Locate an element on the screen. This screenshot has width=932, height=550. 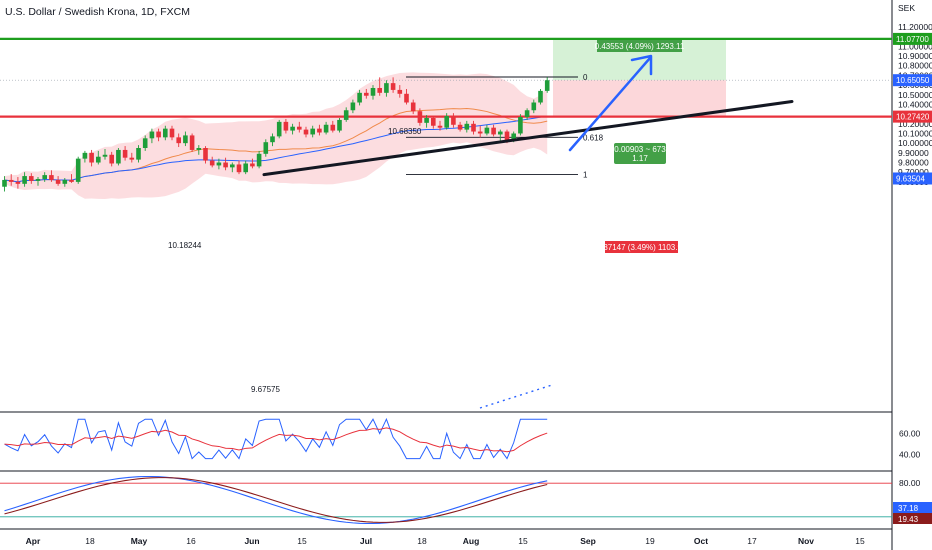
currency-label: SEK is located at coordinates (906, 8).